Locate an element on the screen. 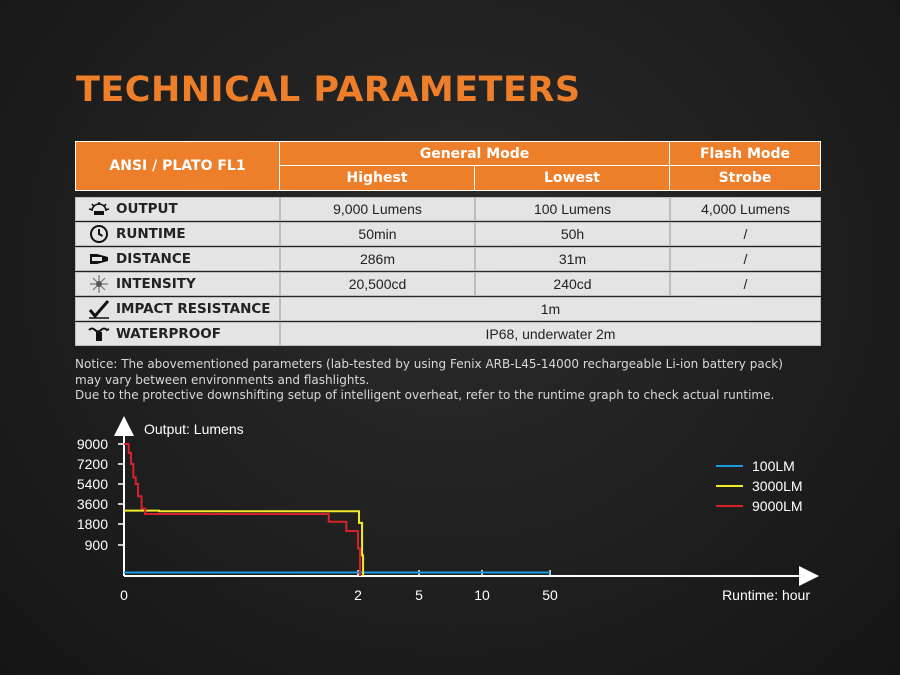  series-line-3000LM is located at coordinates (244, 542).